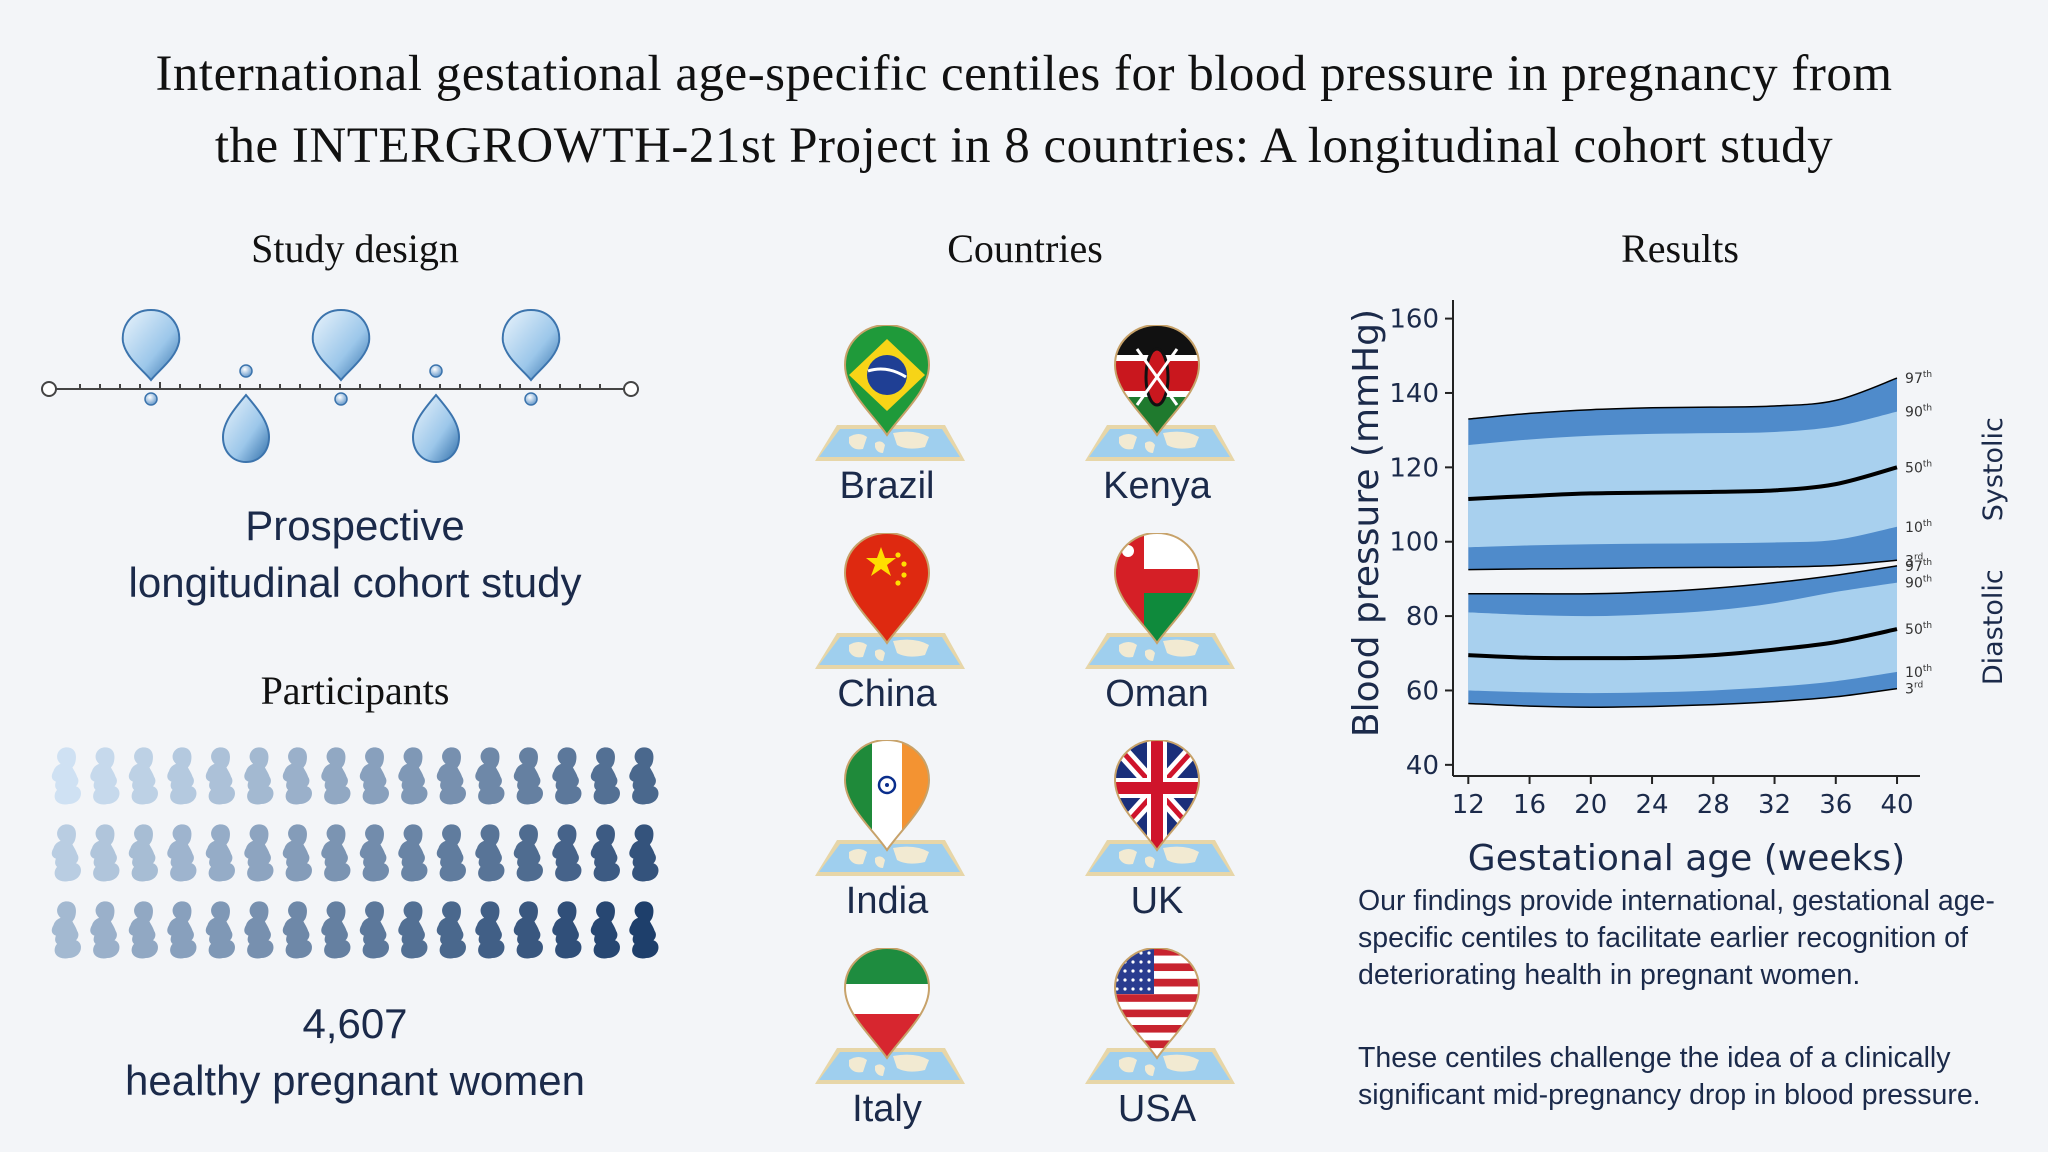 Image resolution: width=2048 pixels, height=1152 pixels. What do you see at coordinates (1160, 807) in the screenshot?
I see `uk-flag-icon` at bounding box center [1160, 807].